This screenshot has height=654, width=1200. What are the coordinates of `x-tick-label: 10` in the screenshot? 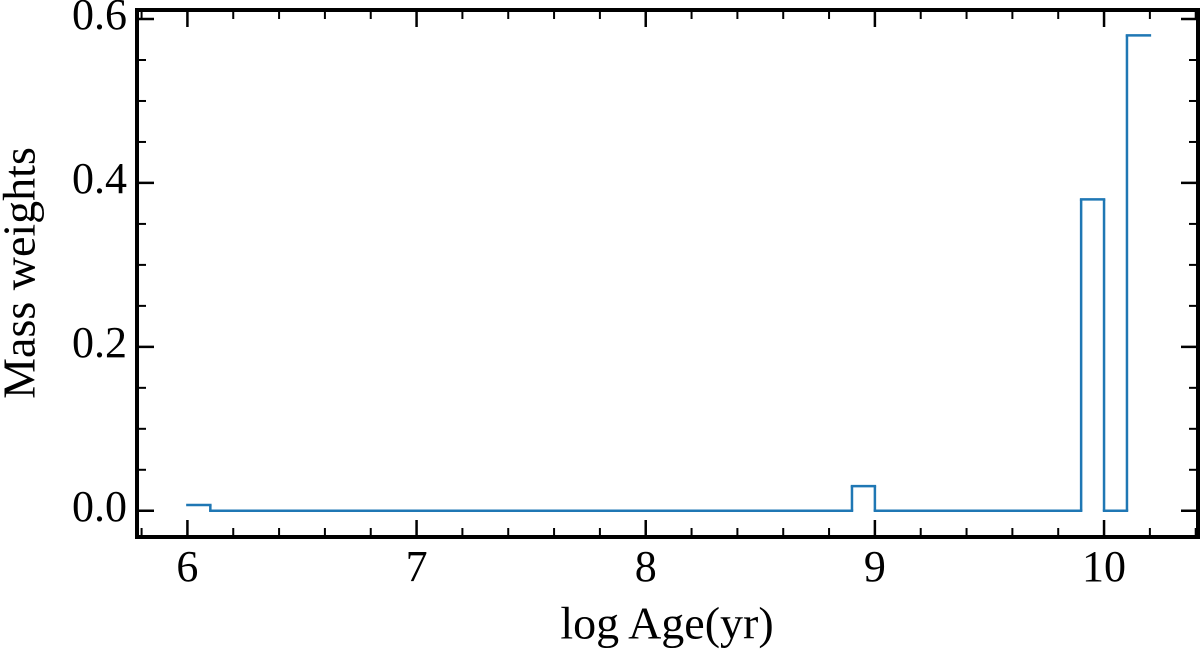 It's located at (1104, 566).